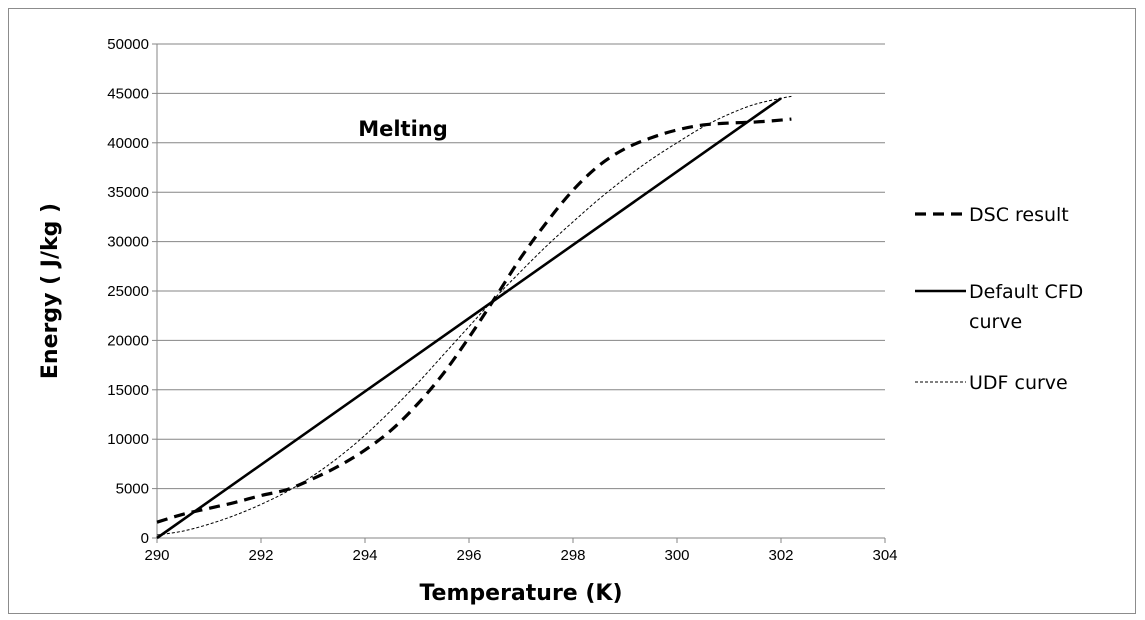 This screenshot has width=1145, height=620. What do you see at coordinates (128, 242) in the screenshot?
I see `y-tick-label-30000: 30000` at bounding box center [128, 242].